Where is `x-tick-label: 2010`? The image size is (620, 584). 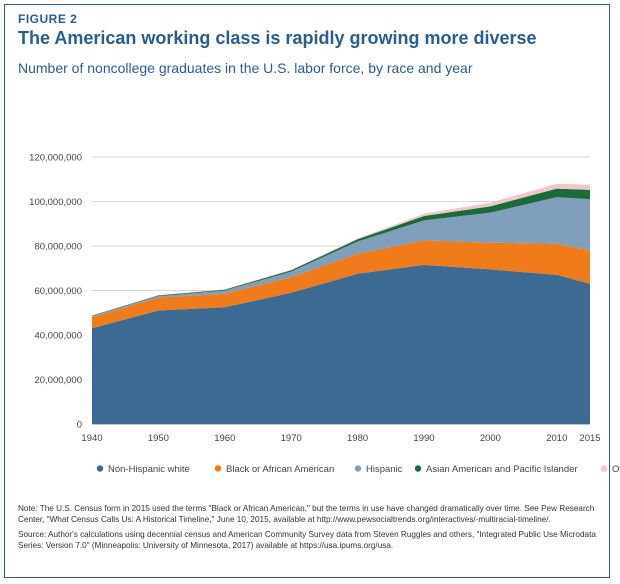
x-tick-label: 2010 is located at coordinates (556, 438).